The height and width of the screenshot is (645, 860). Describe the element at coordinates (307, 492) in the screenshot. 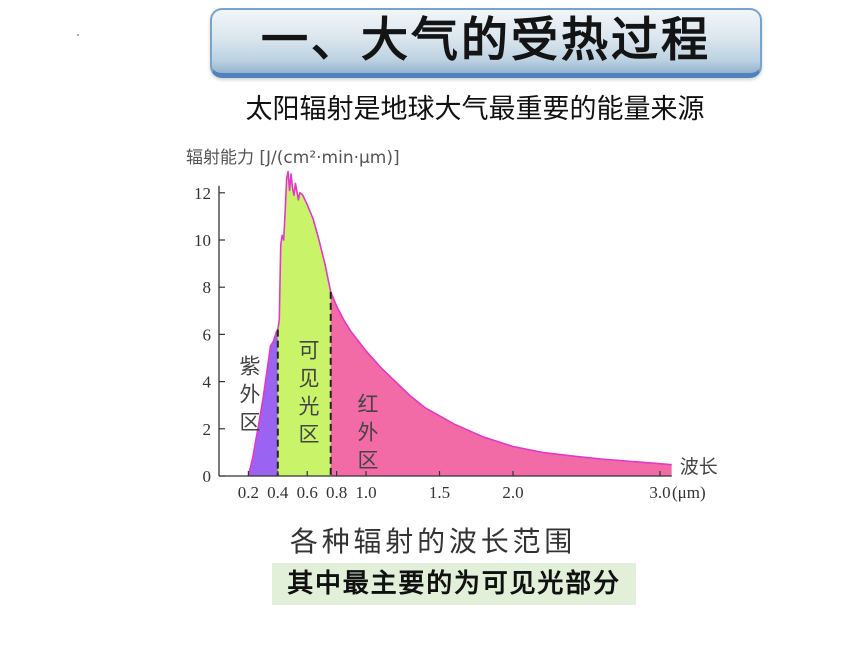

I see `x-tick-label: 0.6` at that location.